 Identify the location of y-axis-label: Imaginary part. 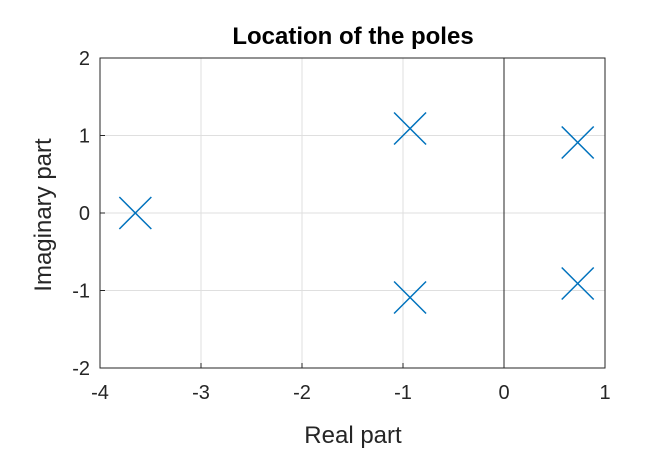
(43, 215).